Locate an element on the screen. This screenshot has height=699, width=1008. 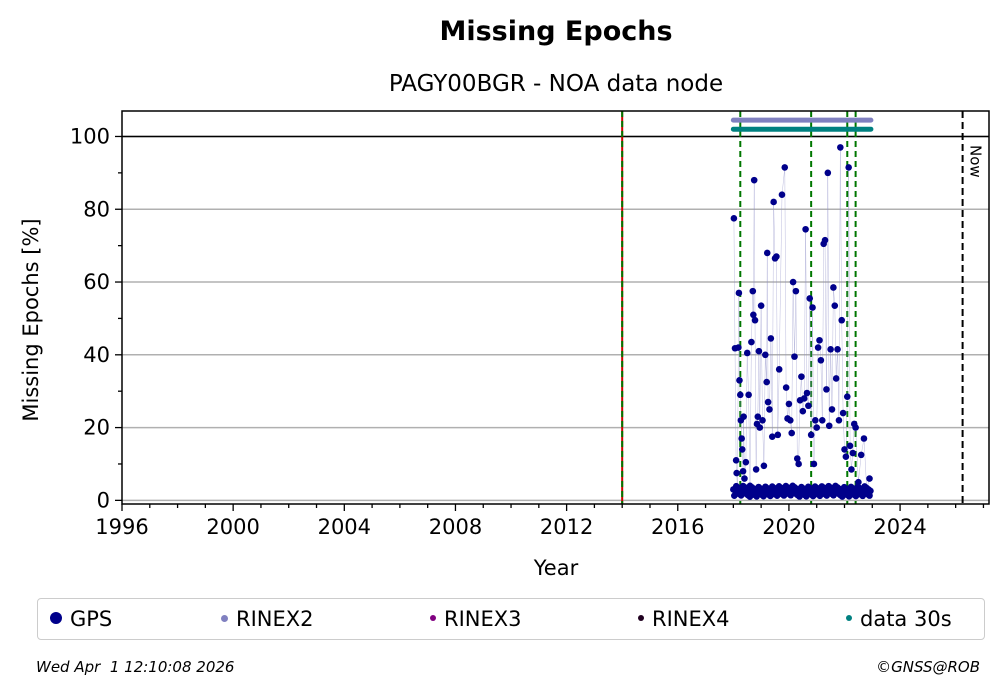
x-tick-label: 1996 is located at coordinates (121, 527).